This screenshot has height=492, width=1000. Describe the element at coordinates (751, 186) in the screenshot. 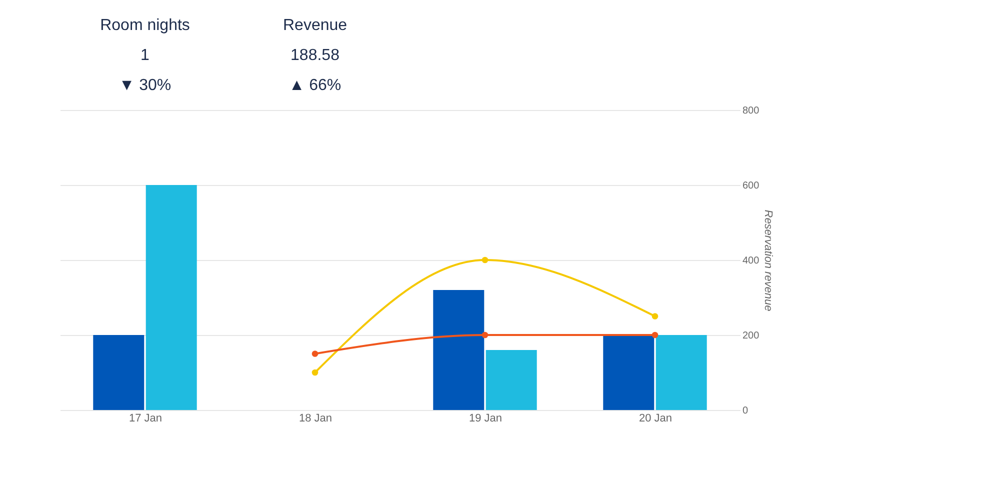

I see `y-tick-label: 600` at that location.